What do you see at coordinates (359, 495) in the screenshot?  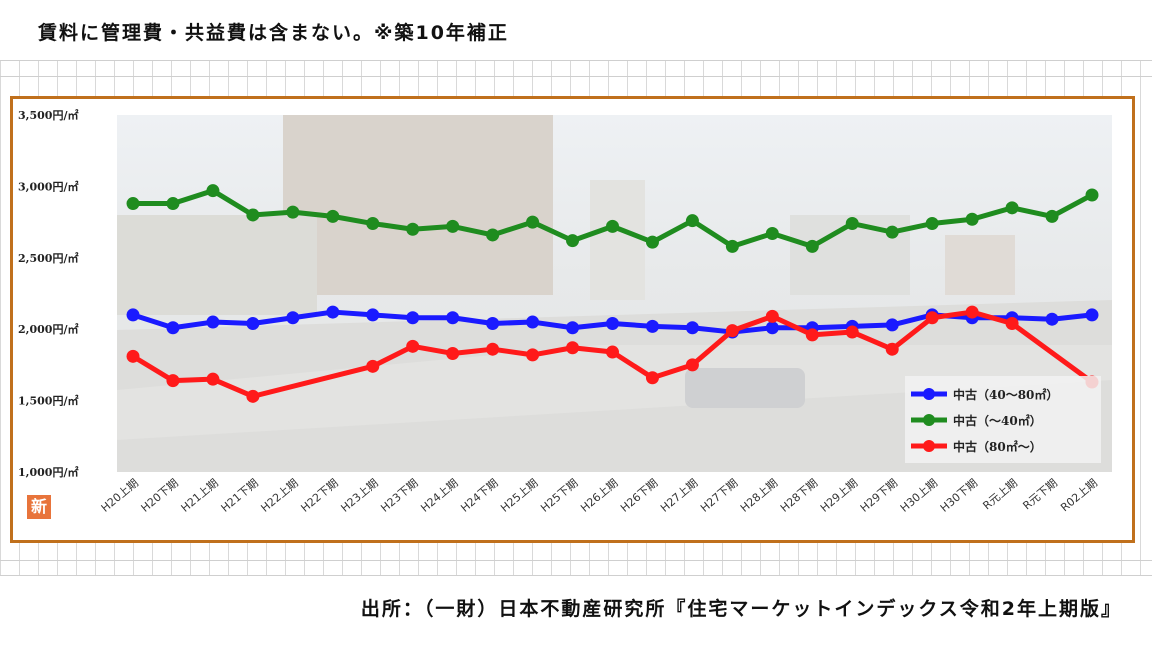 I see `x-tick-label: H23上期` at bounding box center [359, 495].